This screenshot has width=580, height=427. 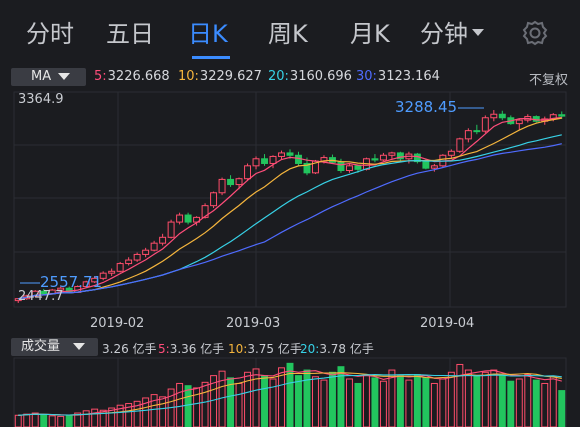 What do you see at coordinates (310, 76) in the screenshot?
I see `ma20-value: 20:3160.696` at bounding box center [310, 76].